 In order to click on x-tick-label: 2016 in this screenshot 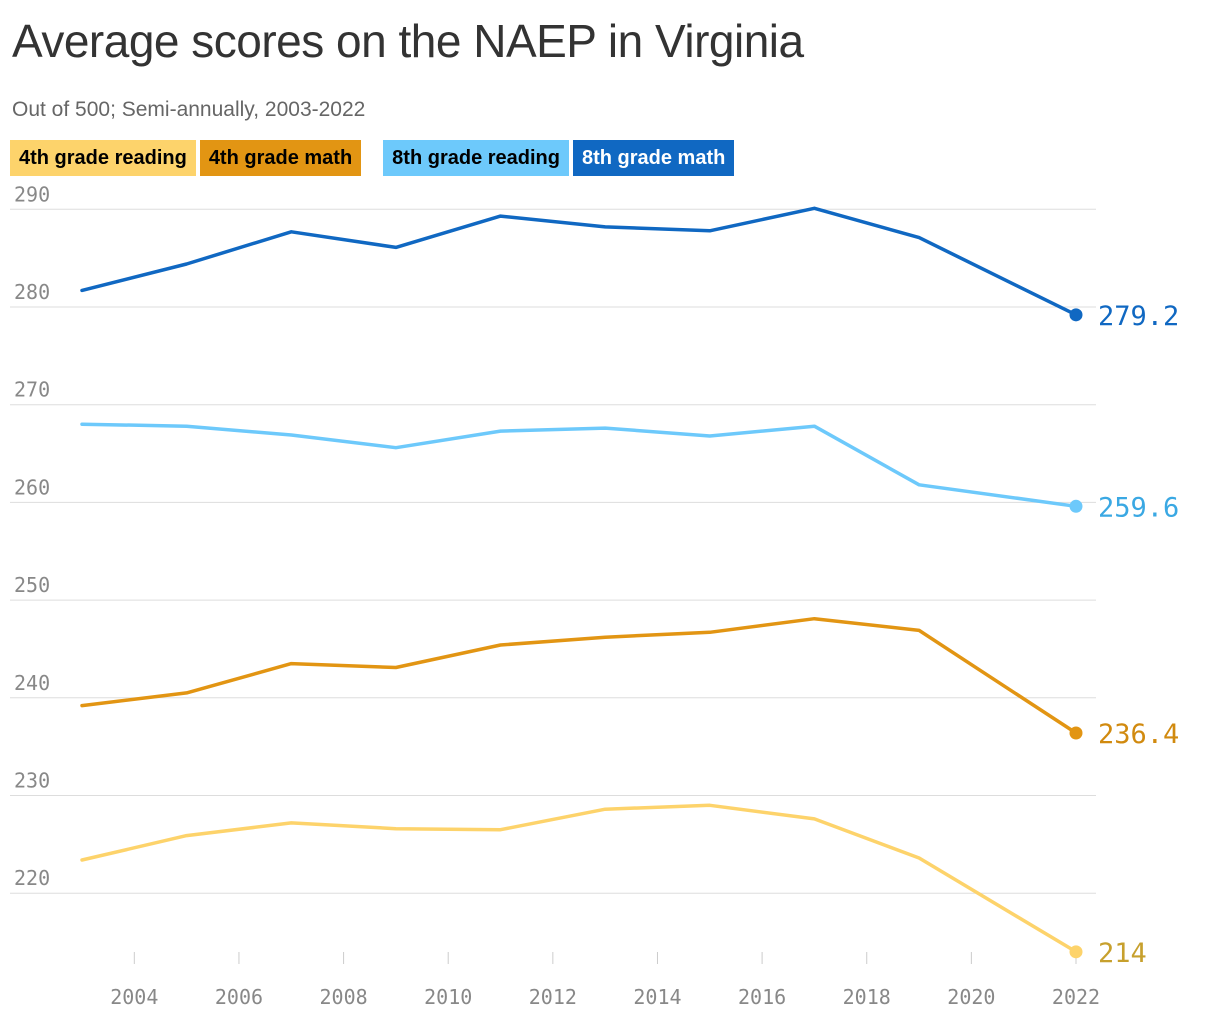, I will do `click(762, 997)`.